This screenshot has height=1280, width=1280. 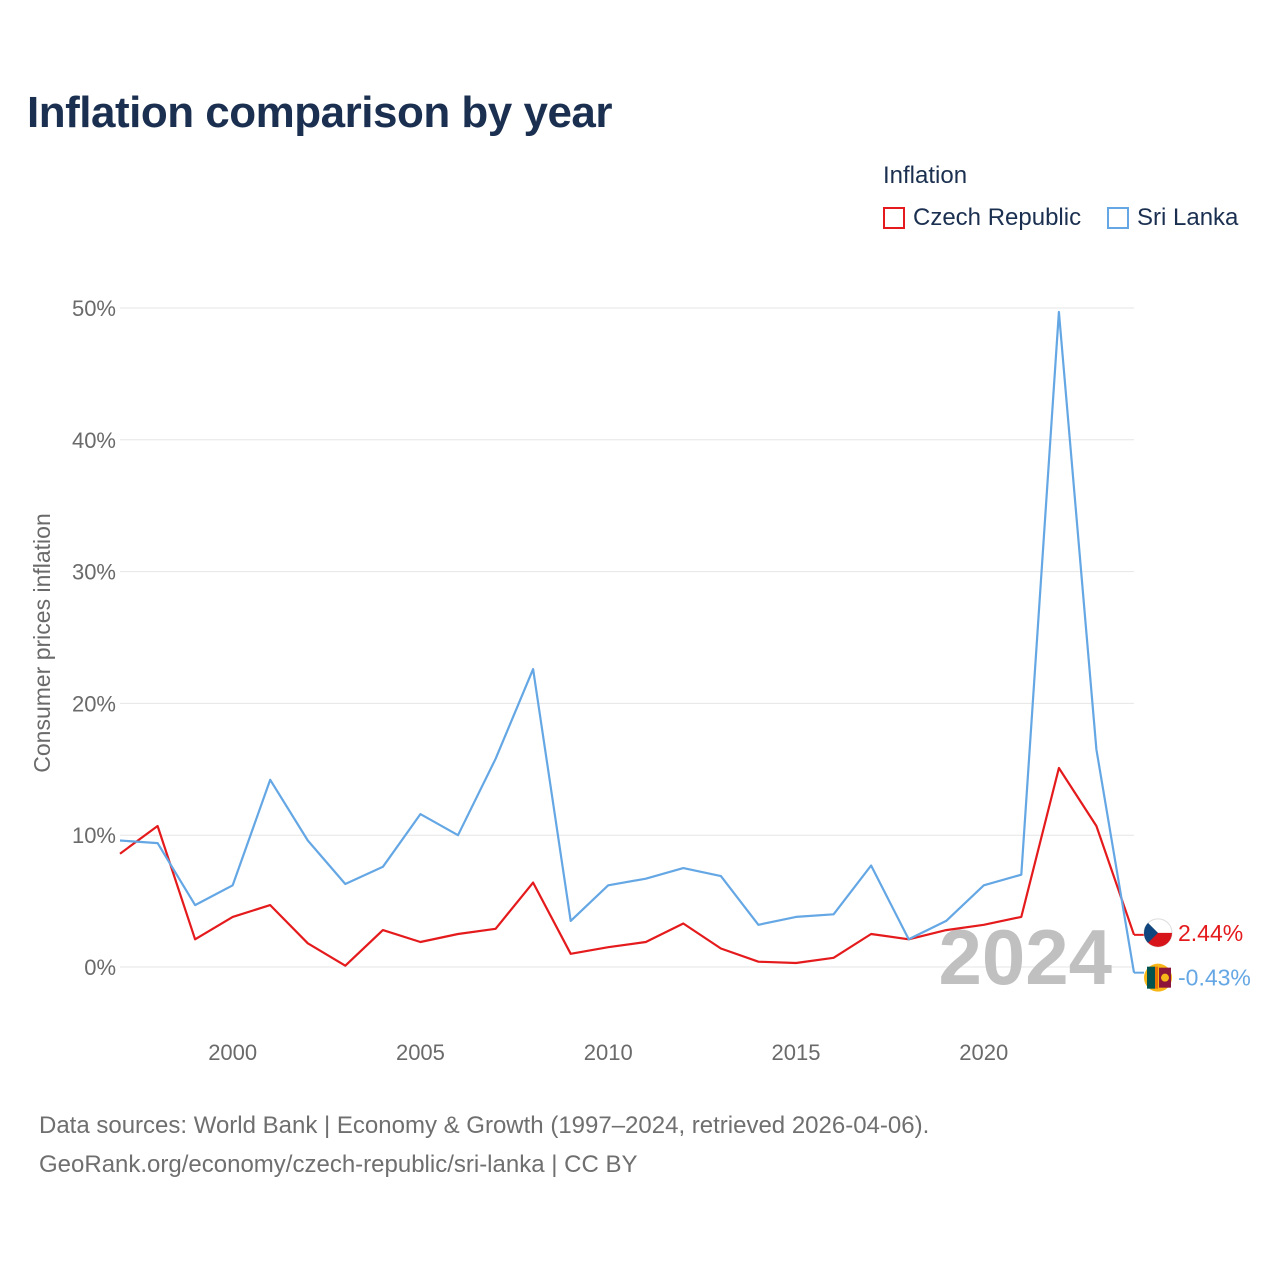 What do you see at coordinates (1210, 933) in the screenshot?
I see `end-value-label-czech-republic: 2.44%` at bounding box center [1210, 933].